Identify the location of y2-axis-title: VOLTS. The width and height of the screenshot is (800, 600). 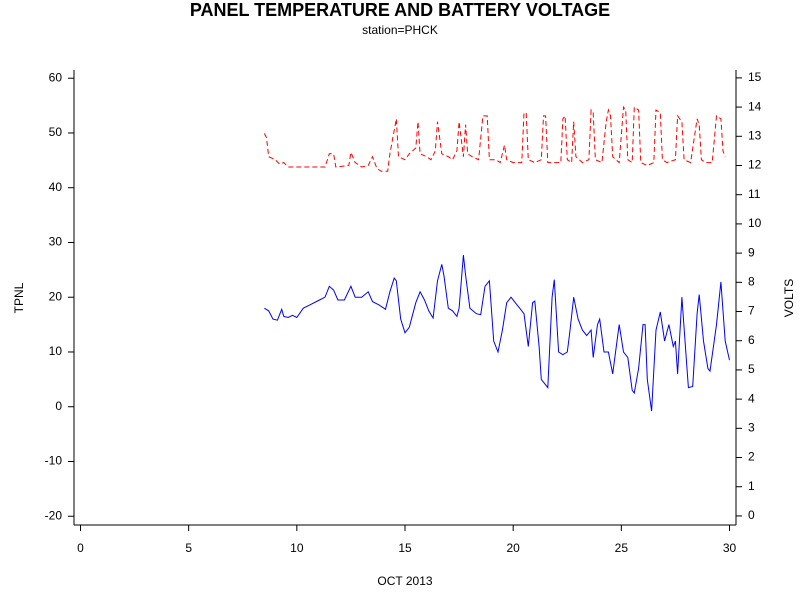
(789, 298).